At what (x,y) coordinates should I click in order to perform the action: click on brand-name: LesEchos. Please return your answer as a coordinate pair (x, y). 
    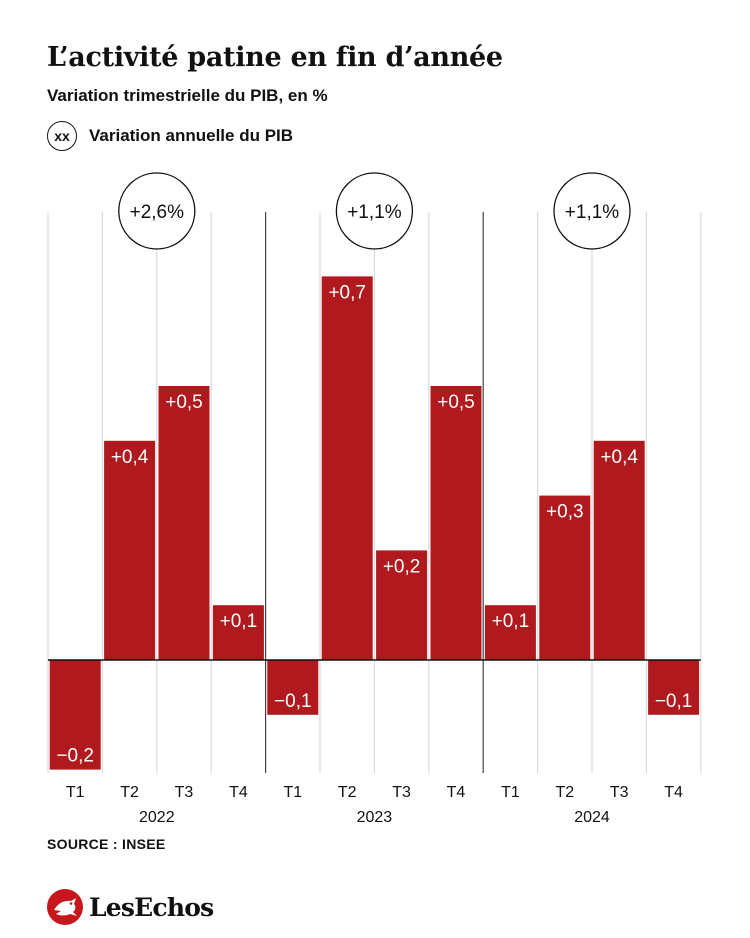
    Looking at the image, I should click on (151, 907).